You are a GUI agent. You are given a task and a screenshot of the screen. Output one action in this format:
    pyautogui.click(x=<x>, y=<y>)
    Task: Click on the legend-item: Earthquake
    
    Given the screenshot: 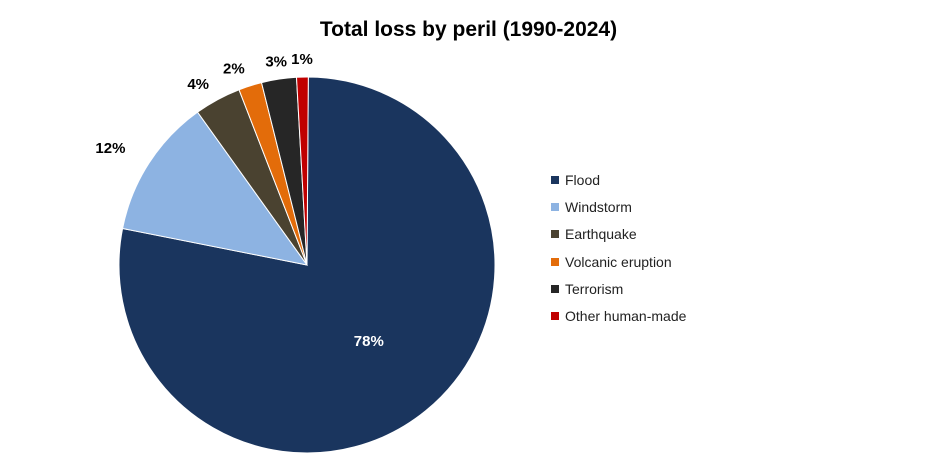 What is the action you would take?
    pyautogui.click(x=618, y=234)
    